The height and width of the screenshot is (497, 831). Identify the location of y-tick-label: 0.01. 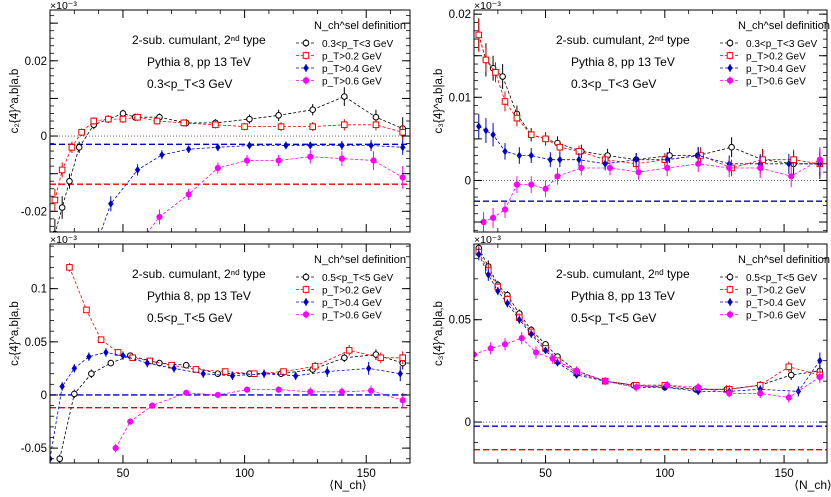
(460, 98).